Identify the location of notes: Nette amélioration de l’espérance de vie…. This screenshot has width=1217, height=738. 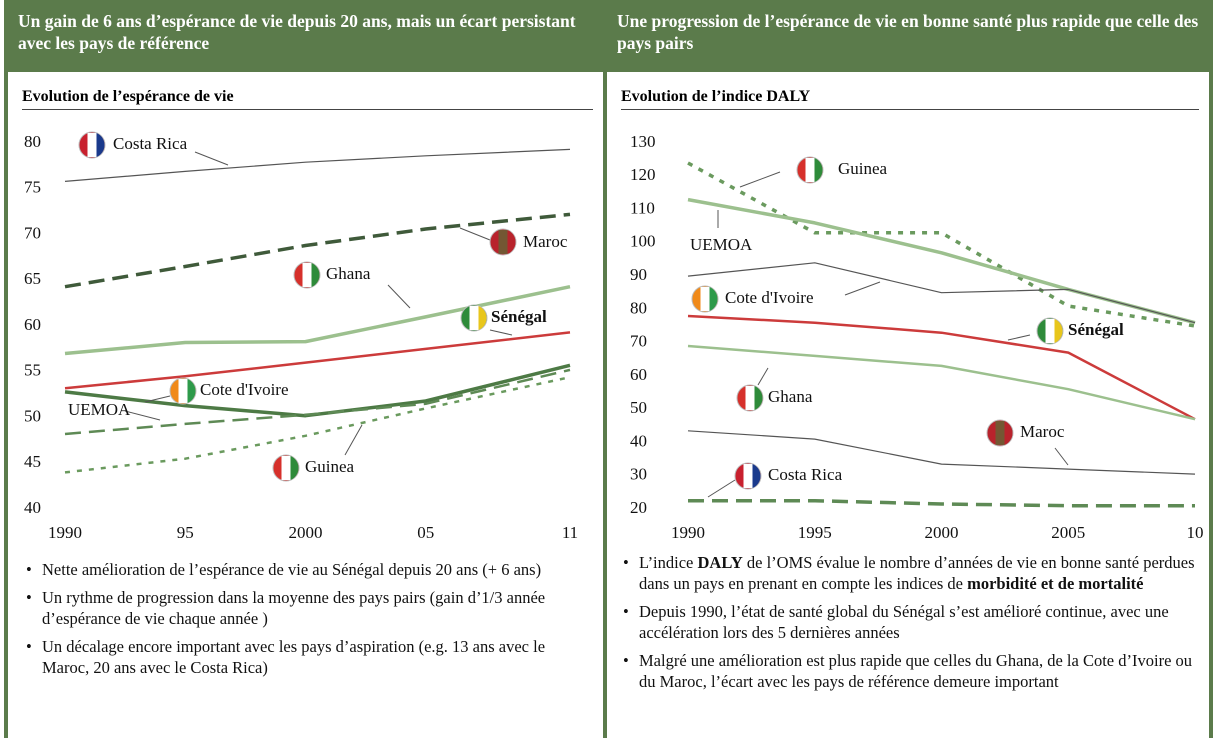
(309, 622).